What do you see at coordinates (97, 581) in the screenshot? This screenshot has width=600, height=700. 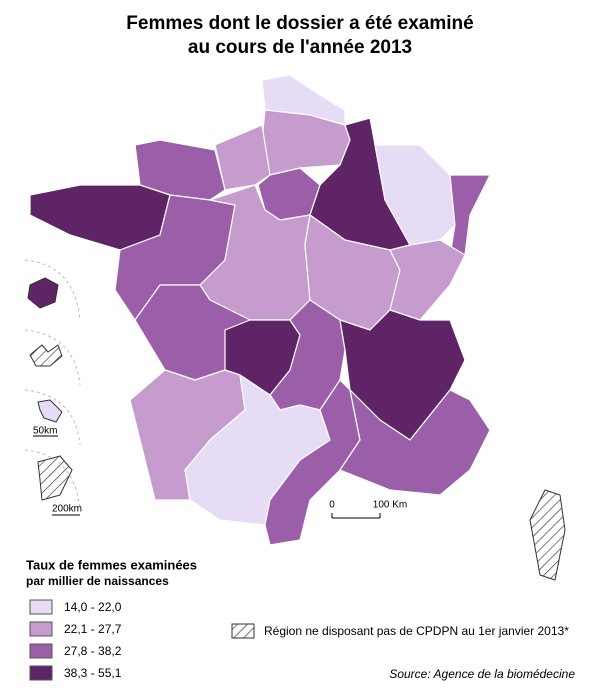 I see `legend-subtitle: par millier de naissances` at bounding box center [97, 581].